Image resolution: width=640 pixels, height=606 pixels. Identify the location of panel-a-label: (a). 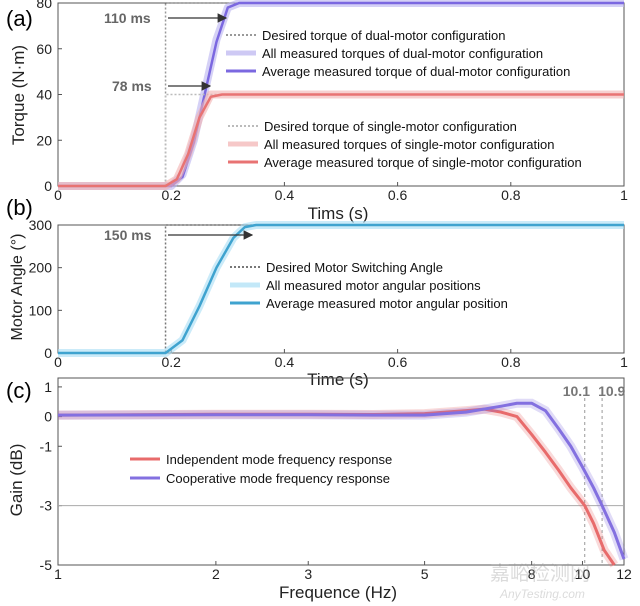
(19, 18).